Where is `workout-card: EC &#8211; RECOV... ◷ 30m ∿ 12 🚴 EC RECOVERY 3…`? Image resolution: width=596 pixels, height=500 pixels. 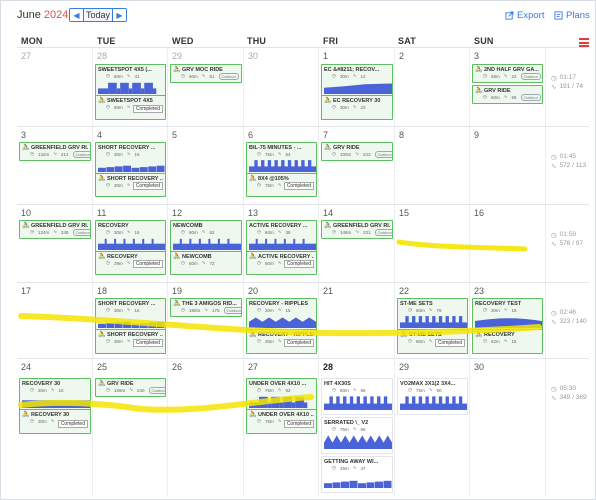
workout-card: EC &#8211; RECOV... ◷ 30m ∿ 12 🚴 EC RECOVERY 3… is located at coordinates (357, 92).